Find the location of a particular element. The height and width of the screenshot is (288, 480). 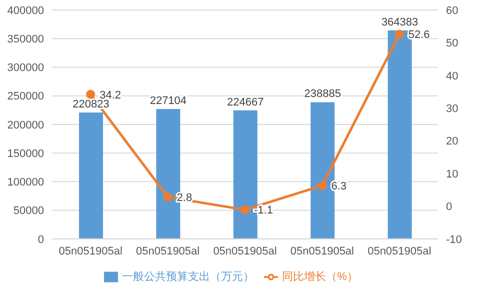

y2-tick-label: -10 is located at coordinates (454, 240).